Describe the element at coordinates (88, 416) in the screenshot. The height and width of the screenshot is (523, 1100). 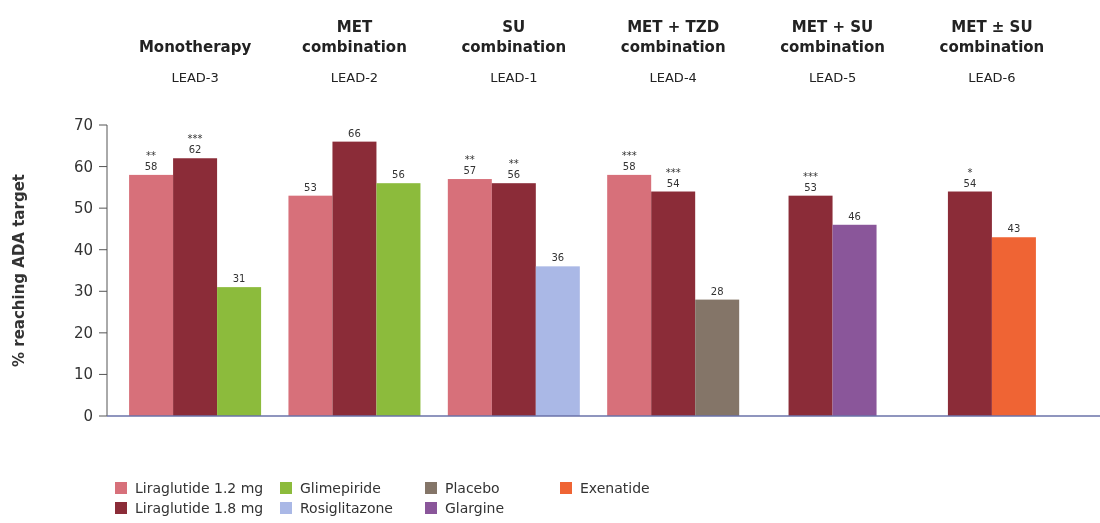
I see `y-tick-label: 0` at that location.